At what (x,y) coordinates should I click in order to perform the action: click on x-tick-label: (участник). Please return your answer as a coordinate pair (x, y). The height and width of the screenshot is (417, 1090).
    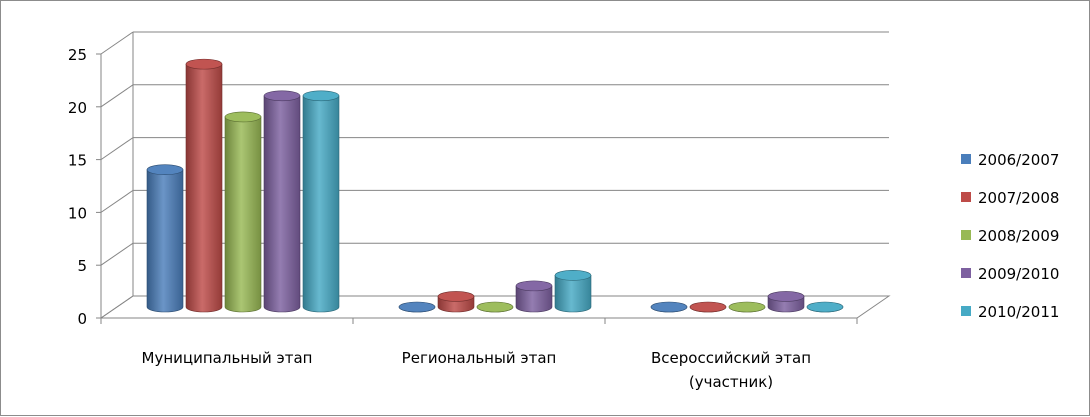
    Looking at the image, I should click on (731, 382).